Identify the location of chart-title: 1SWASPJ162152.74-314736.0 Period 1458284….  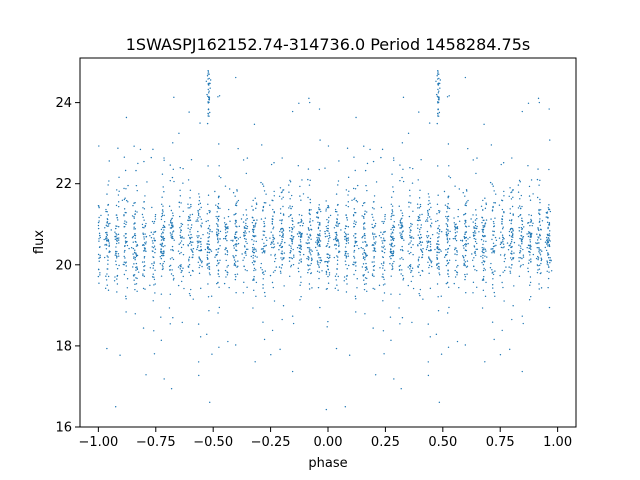
(328, 44).